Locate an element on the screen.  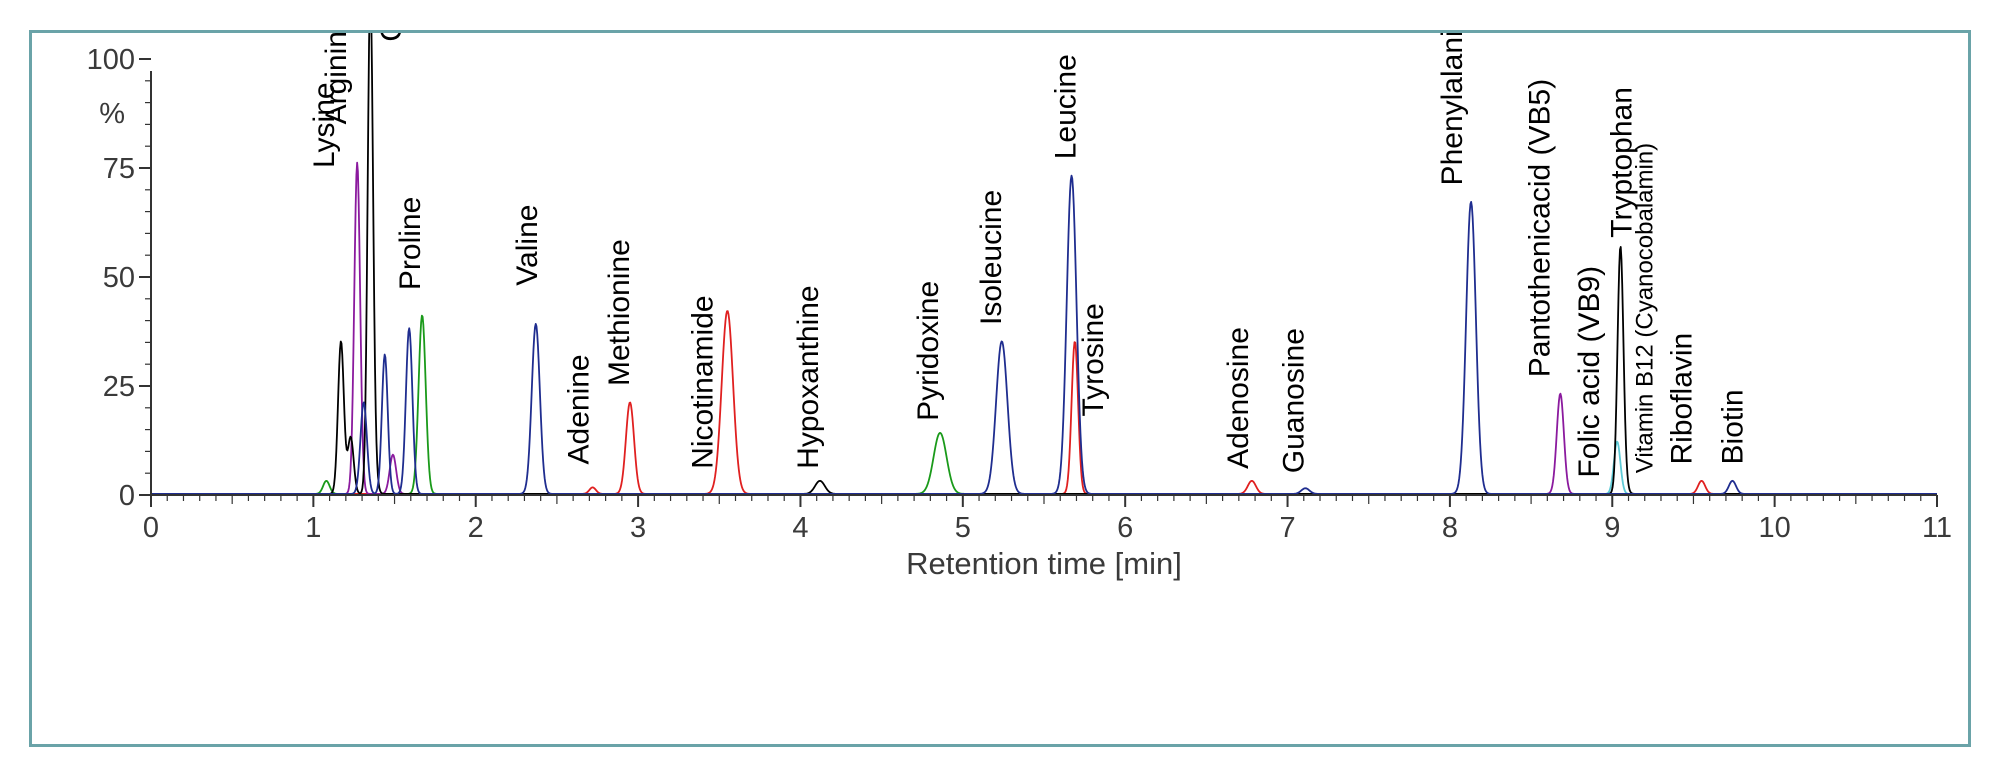
peak-label-adenosine: Adenosine is located at coordinates (1238, 398).